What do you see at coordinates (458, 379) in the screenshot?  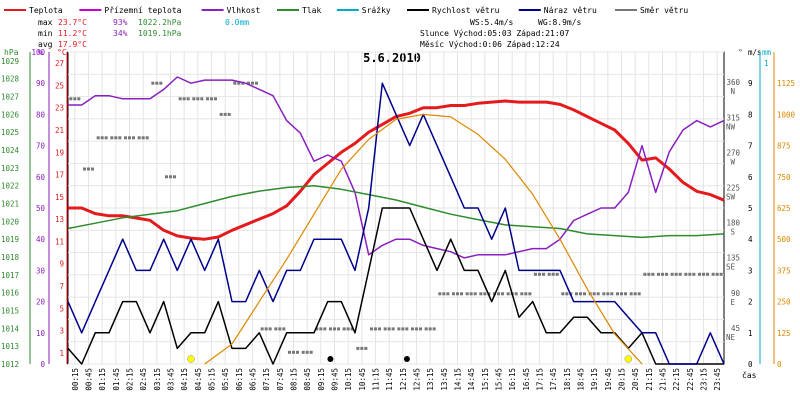 I see `x-tick-28: 14:15` at bounding box center [458, 379].